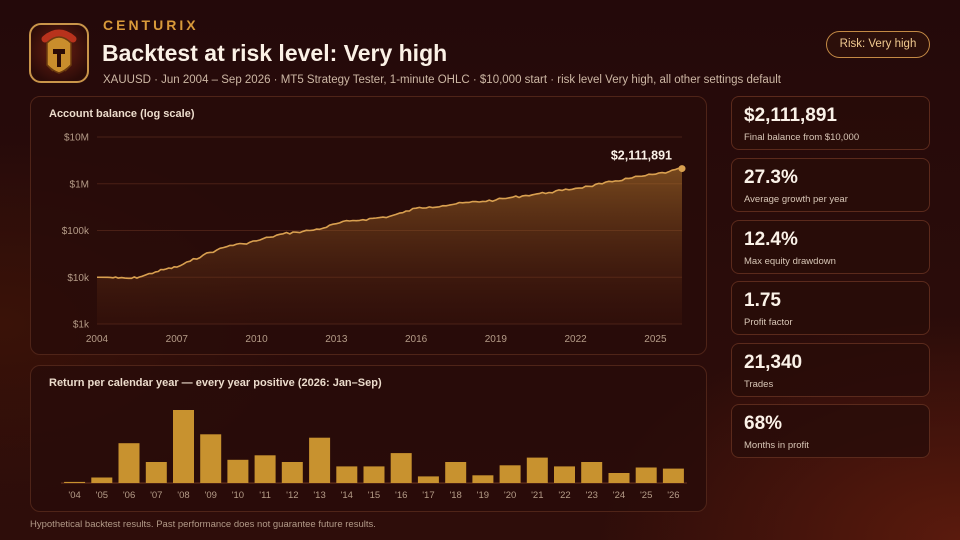 This screenshot has width=960, height=540. Describe the element at coordinates (762, 300) in the screenshot. I see `stat-value: 1.75` at that location.